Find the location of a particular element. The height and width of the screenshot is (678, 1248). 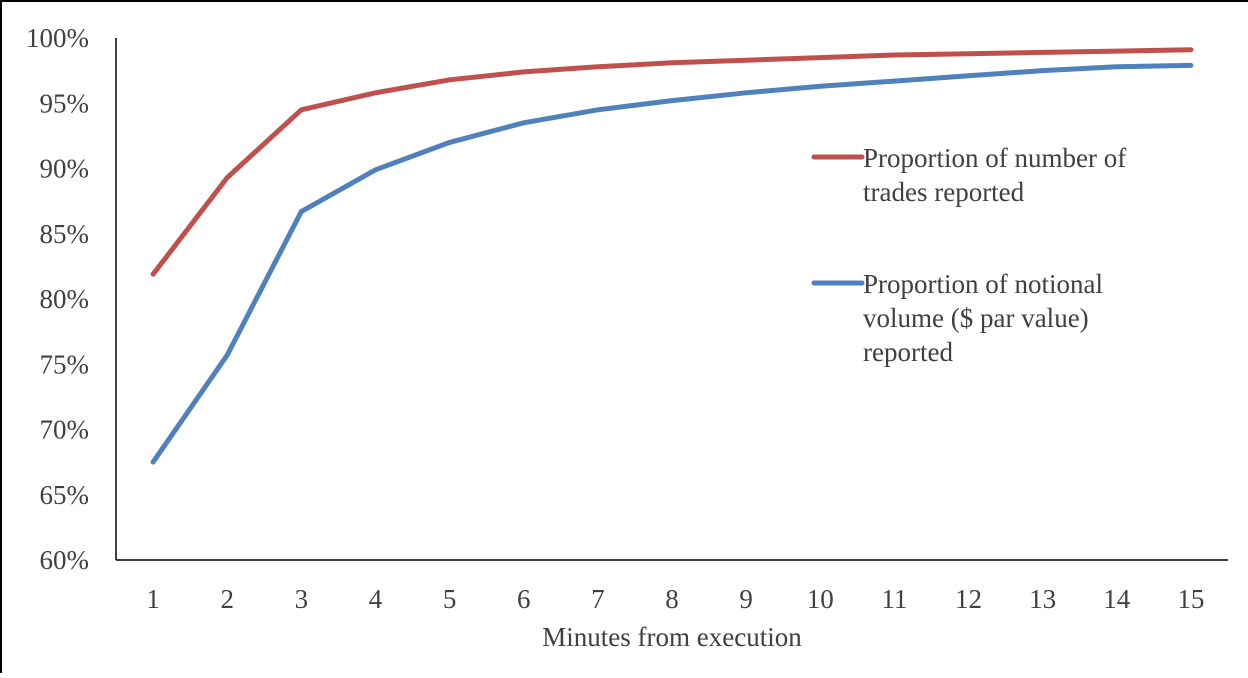

y-tick-label: 75% is located at coordinates (65, 364).